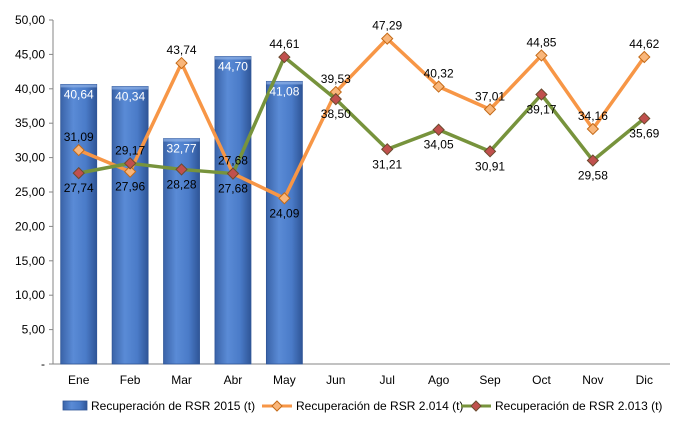 The width and height of the screenshot is (691, 431). I want to click on line-value-label: 44,62, so click(644, 44).